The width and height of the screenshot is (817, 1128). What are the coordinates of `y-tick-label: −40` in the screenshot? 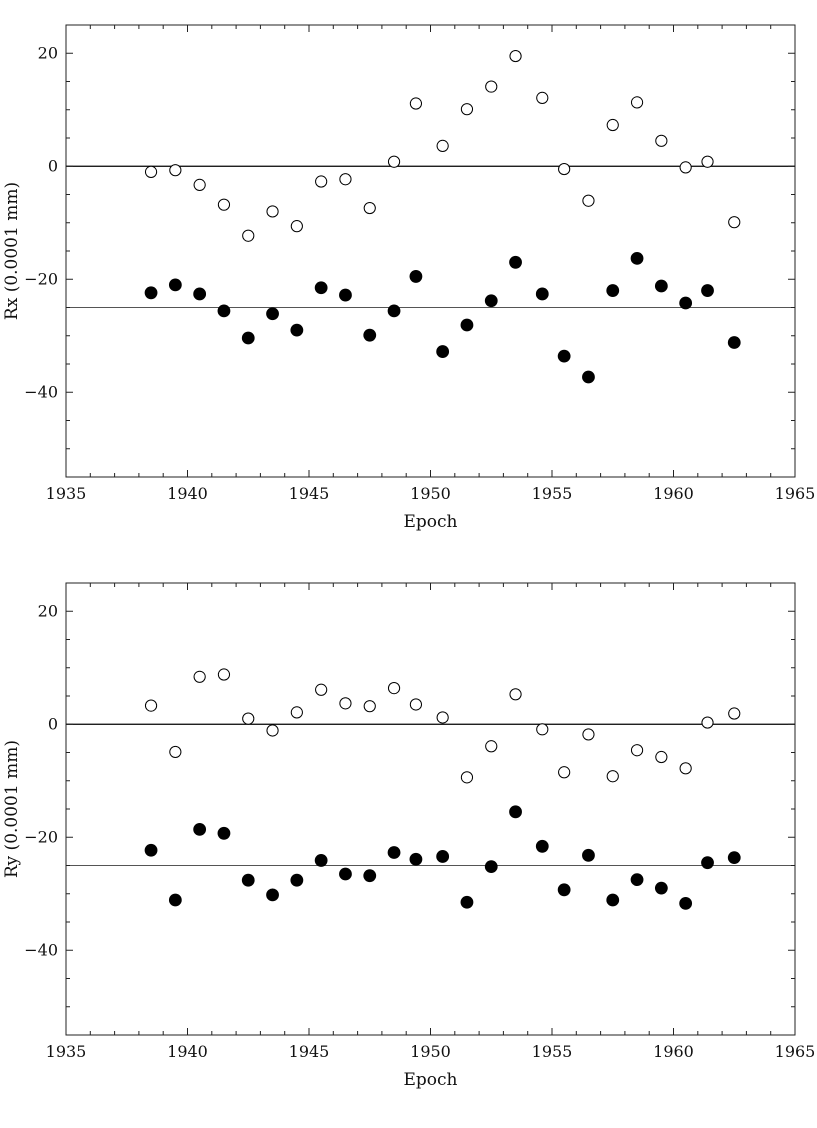 It's located at (41, 949).